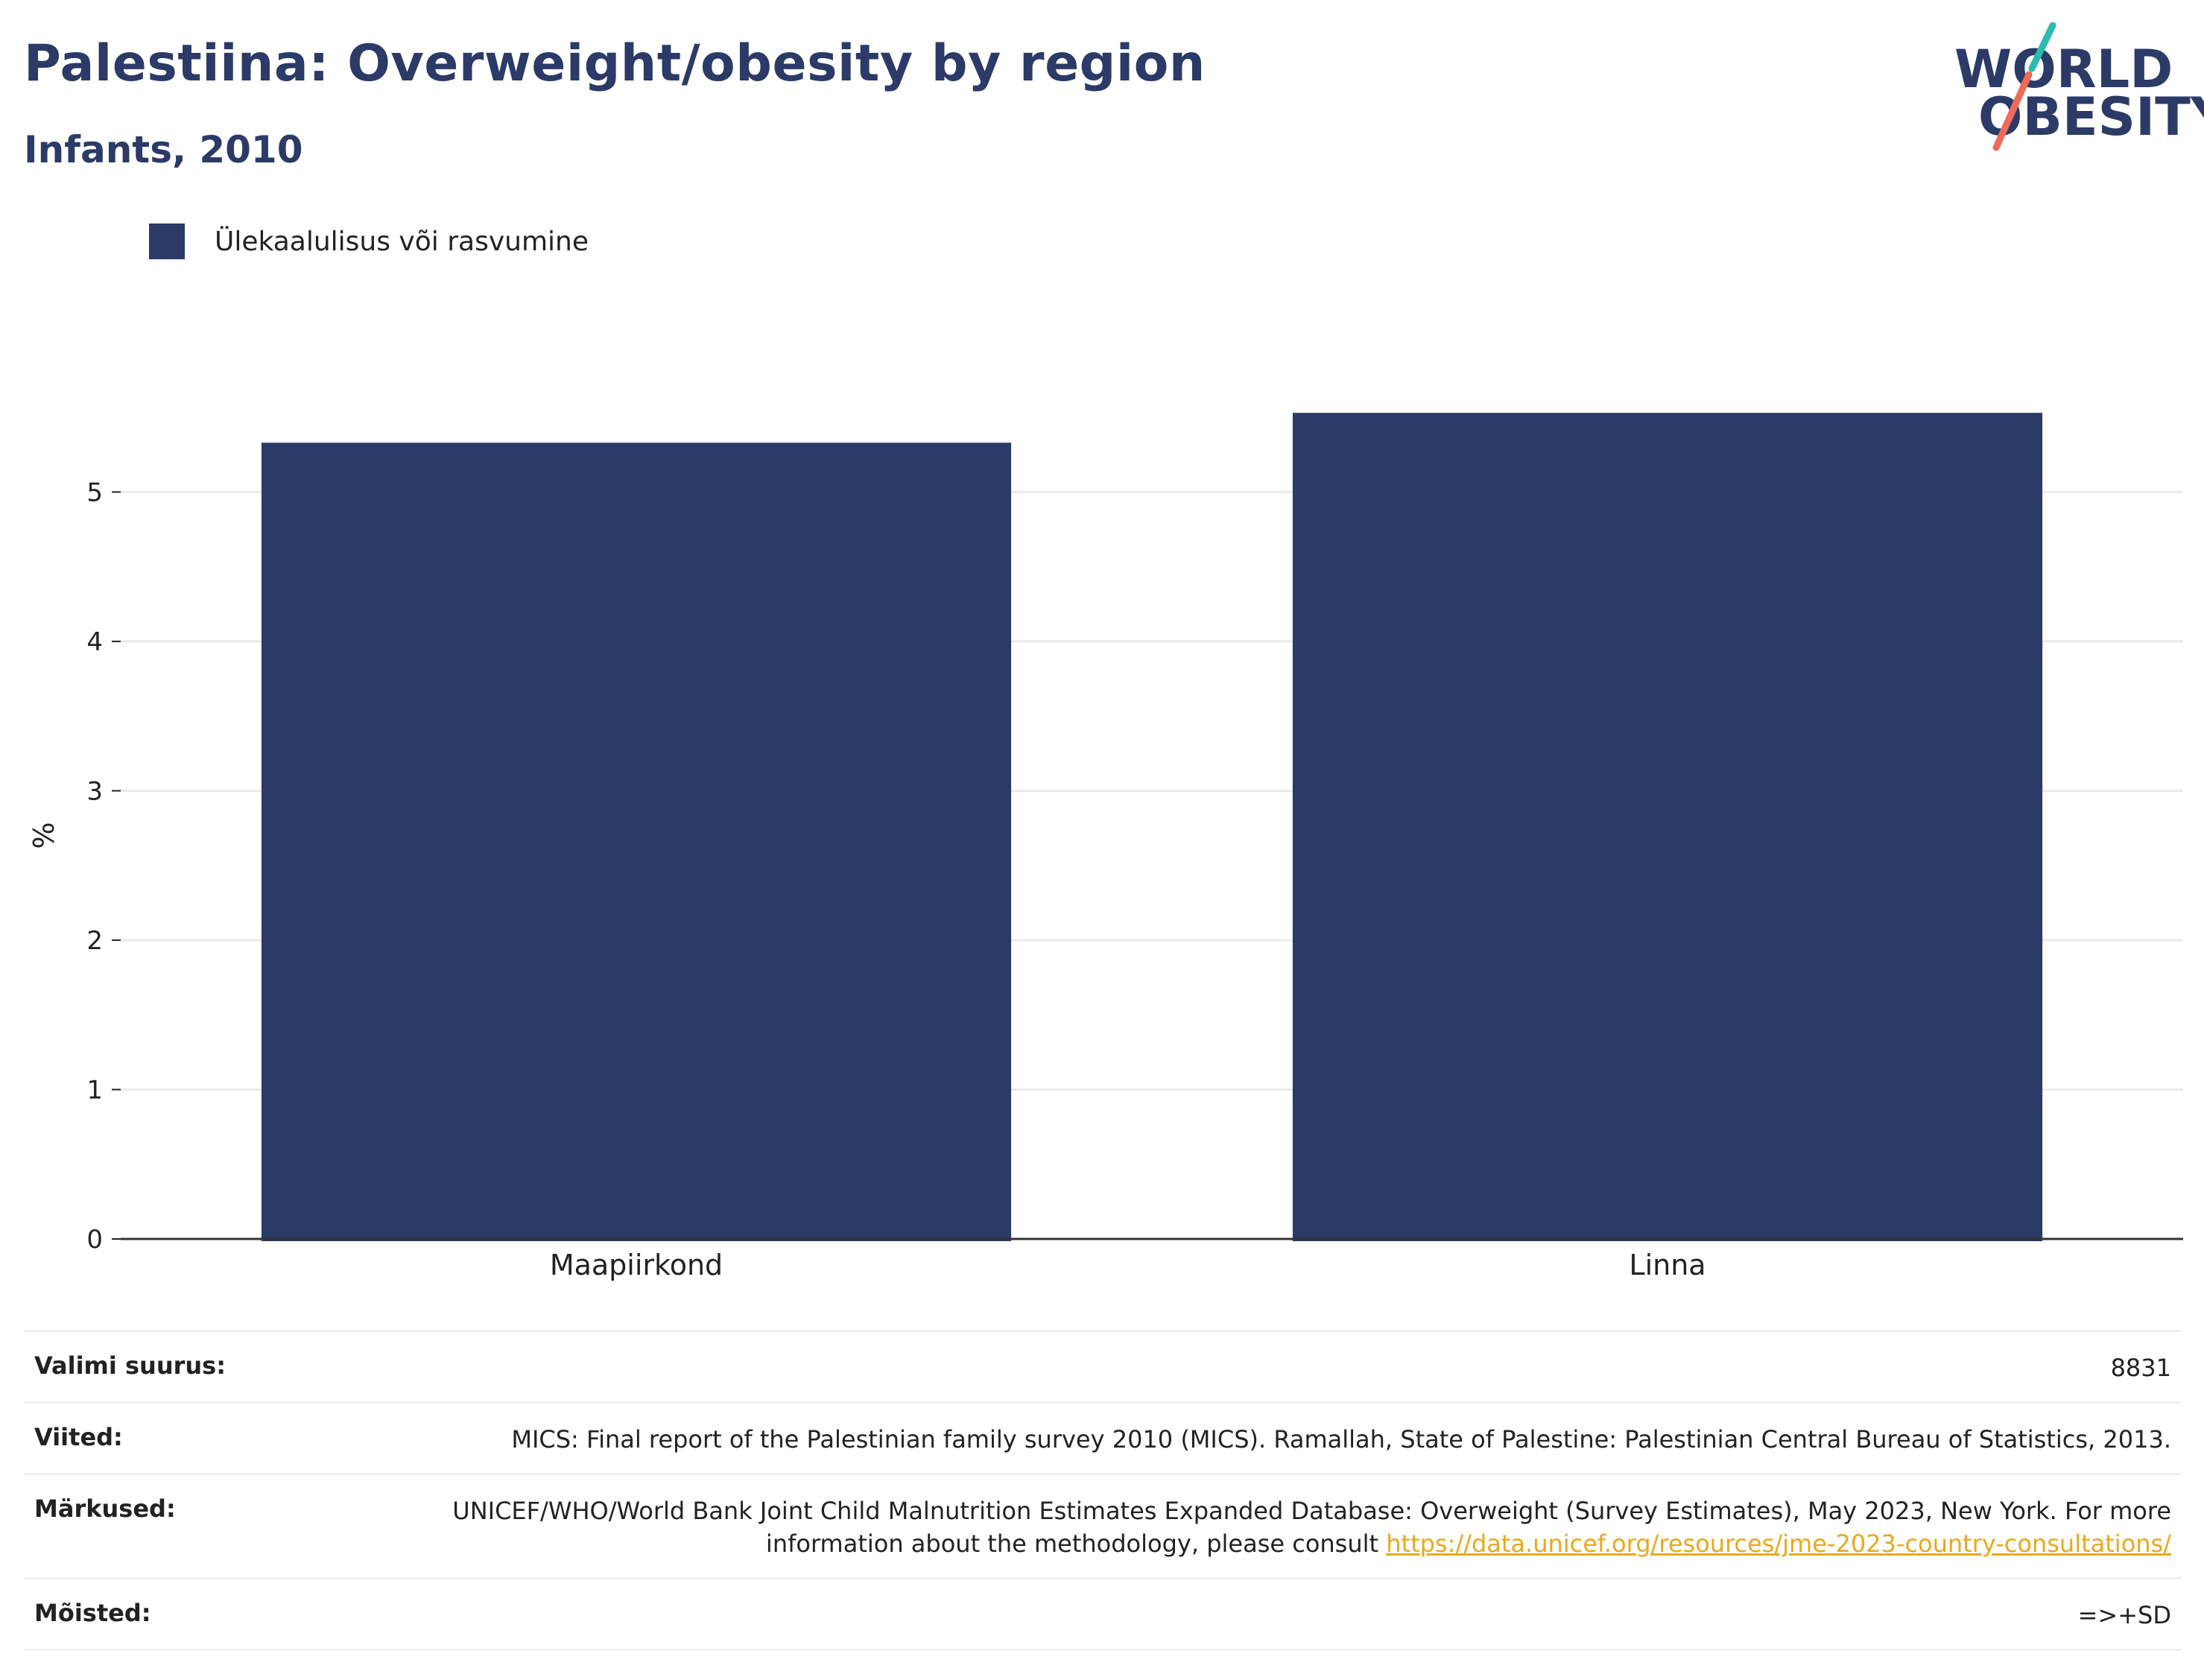 The width and height of the screenshot is (2204, 1680). I want to click on info-label: Viited:, so click(78, 1436).